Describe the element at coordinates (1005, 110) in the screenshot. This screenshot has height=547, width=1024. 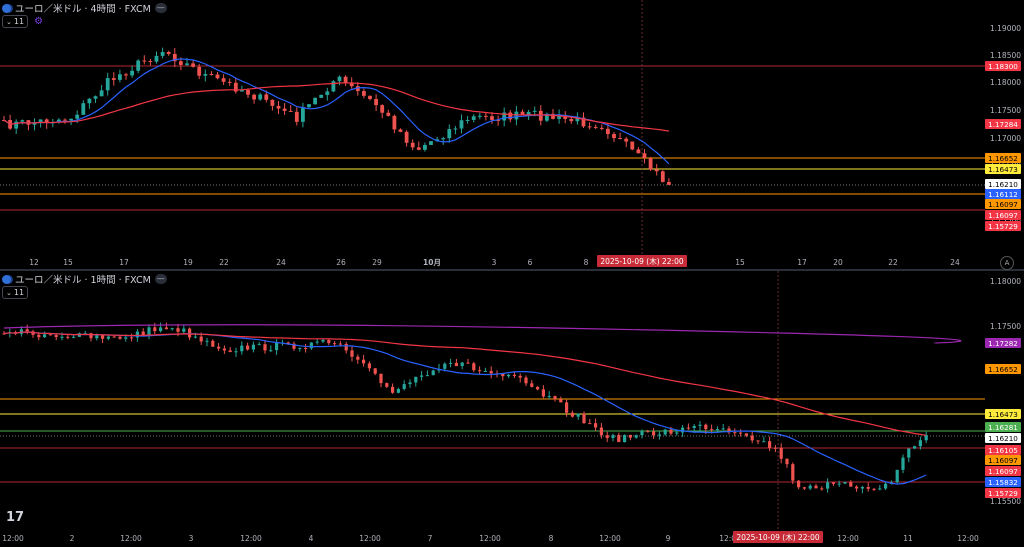
I see `price-axis-tick: 1.17500` at that location.